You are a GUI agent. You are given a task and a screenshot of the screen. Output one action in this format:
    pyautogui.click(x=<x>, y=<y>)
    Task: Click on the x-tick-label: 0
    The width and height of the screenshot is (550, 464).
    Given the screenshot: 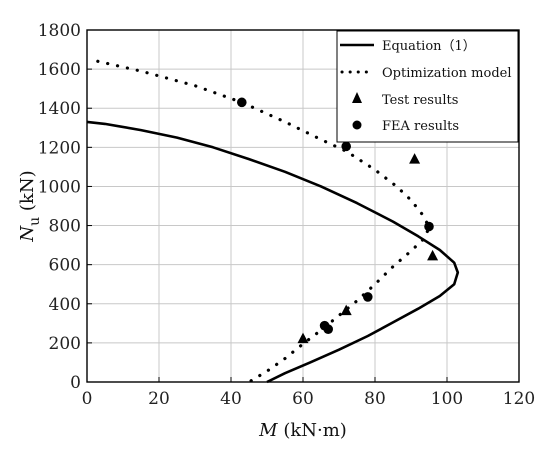 What is the action you would take?
    pyautogui.click(x=87, y=399)
    